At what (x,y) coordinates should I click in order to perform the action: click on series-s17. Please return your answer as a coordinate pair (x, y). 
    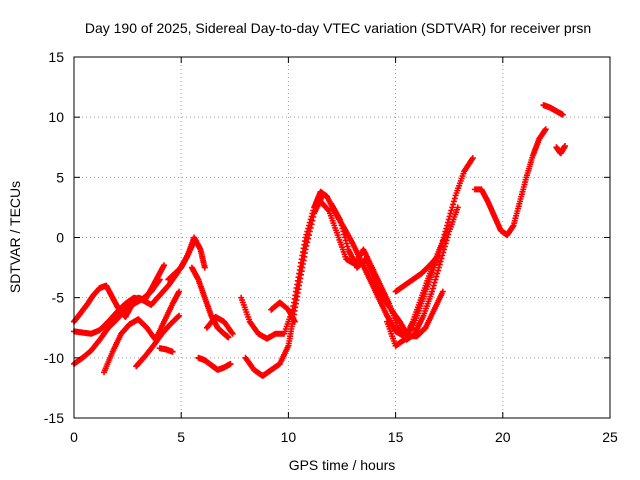
    Looking at the image, I should click on (417, 273).